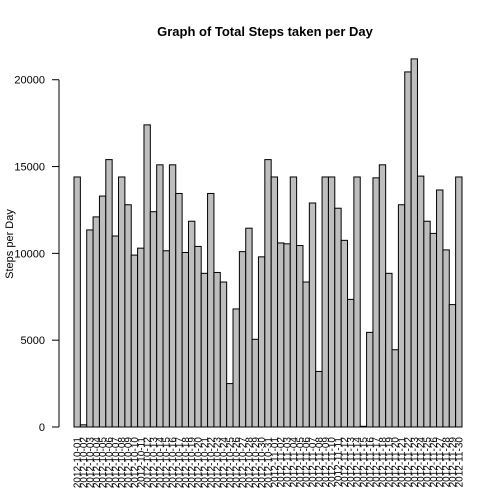 Image resolution: width=504 pixels, height=504 pixels. What do you see at coordinates (90, 463) in the screenshot?
I see `x-tick-label: 2012-10-03` at bounding box center [90, 463].